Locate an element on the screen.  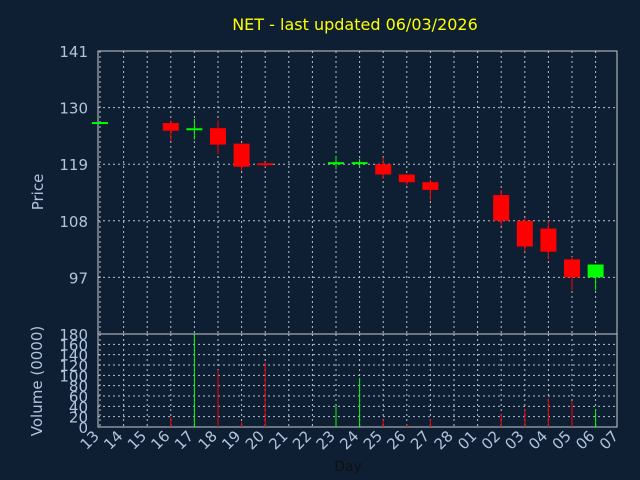
volume-tick-label: 180 is located at coordinates (73, 335).